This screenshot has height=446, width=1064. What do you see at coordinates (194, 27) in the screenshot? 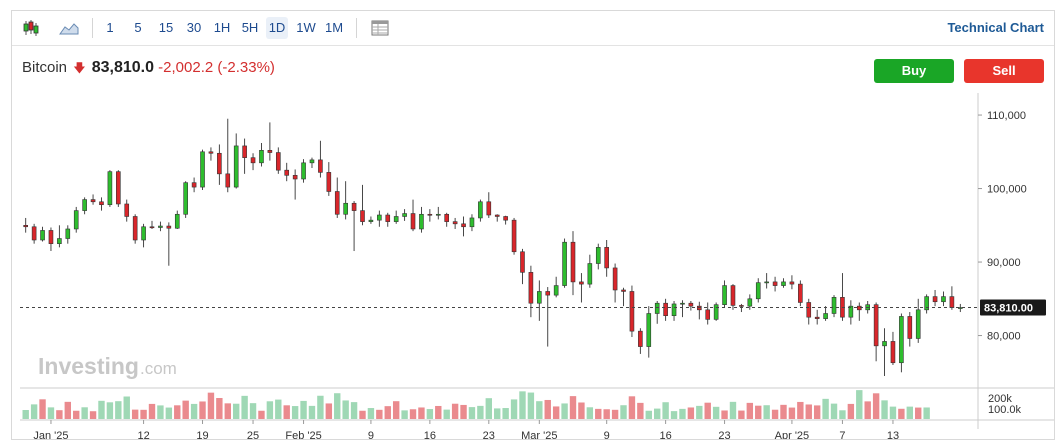
I see `timeframe-30: 30` at bounding box center [194, 27].